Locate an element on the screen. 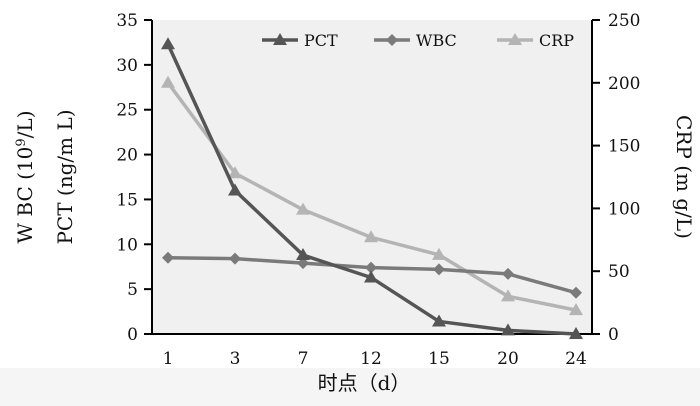 This screenshot has width=700, height=406. y-right-tick-label: 0 is located at coordinates (613, 335).